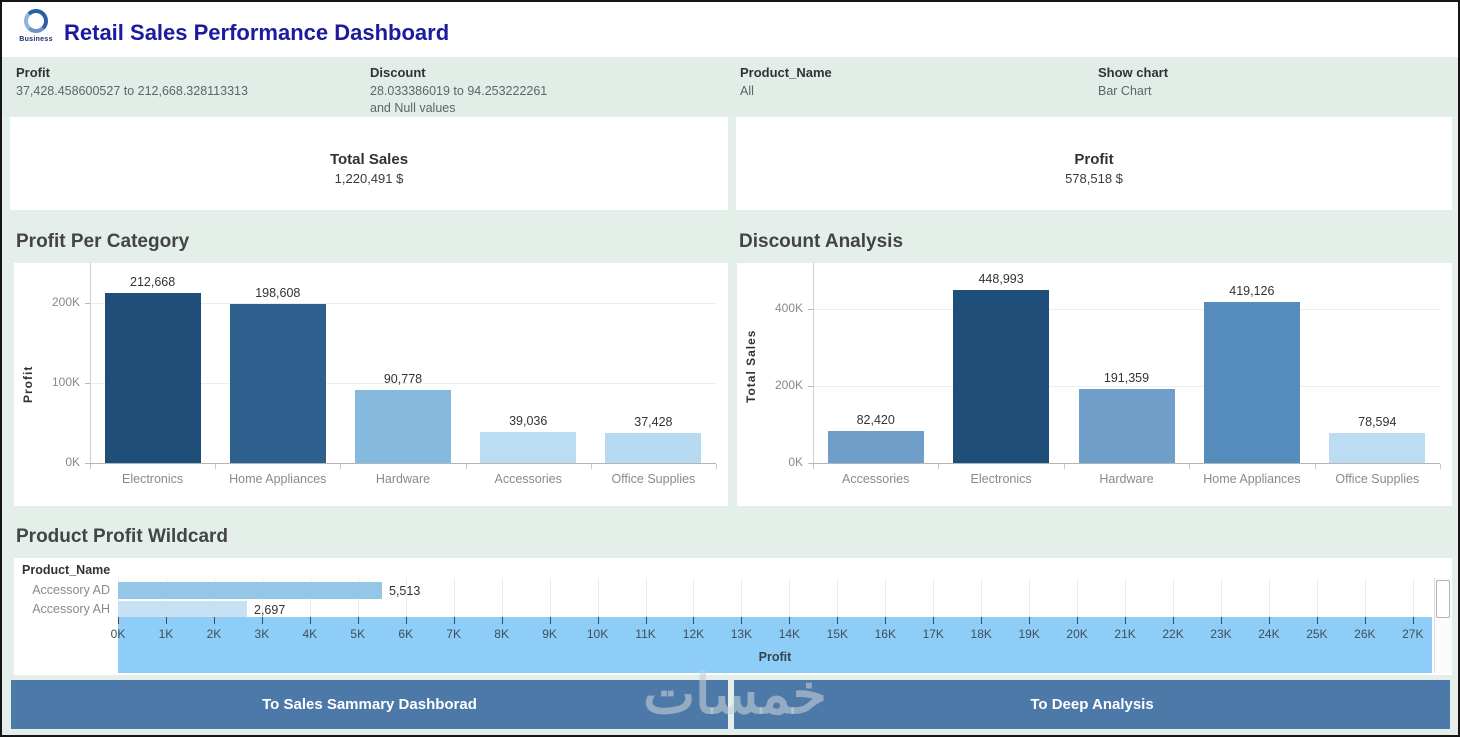  What do you see at coordinates (875, 420) in the screenshot?
I see `bar-value-label: 82,420` at bounding box center [875, 420].